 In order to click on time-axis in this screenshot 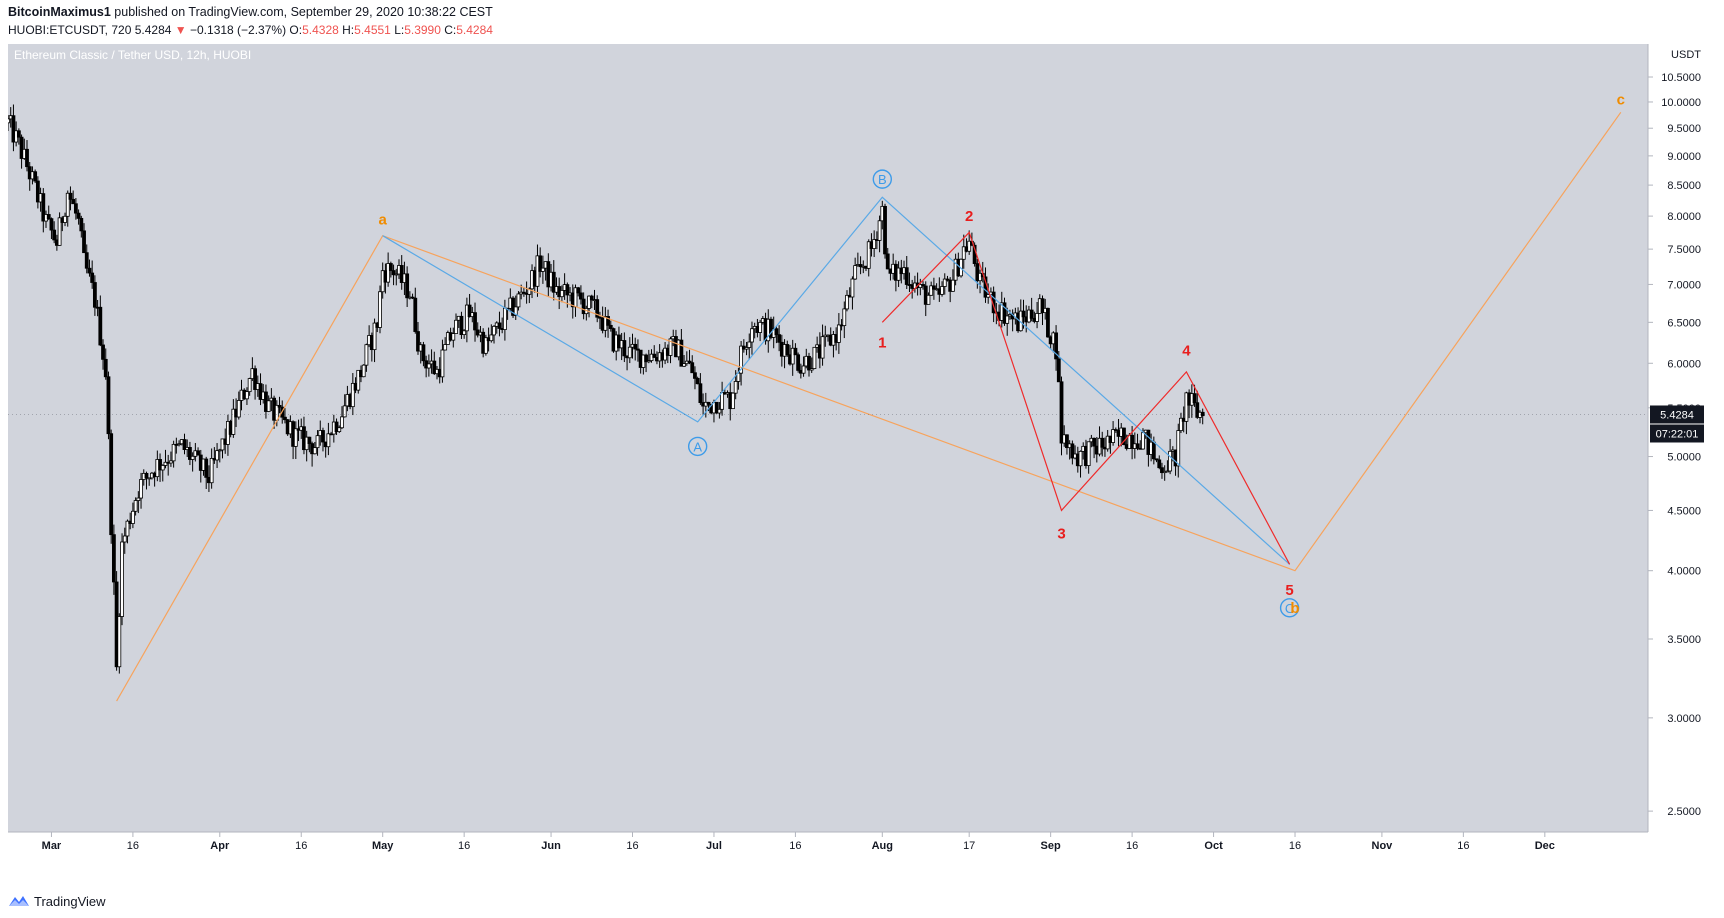, I will do `click(862, 857)`.